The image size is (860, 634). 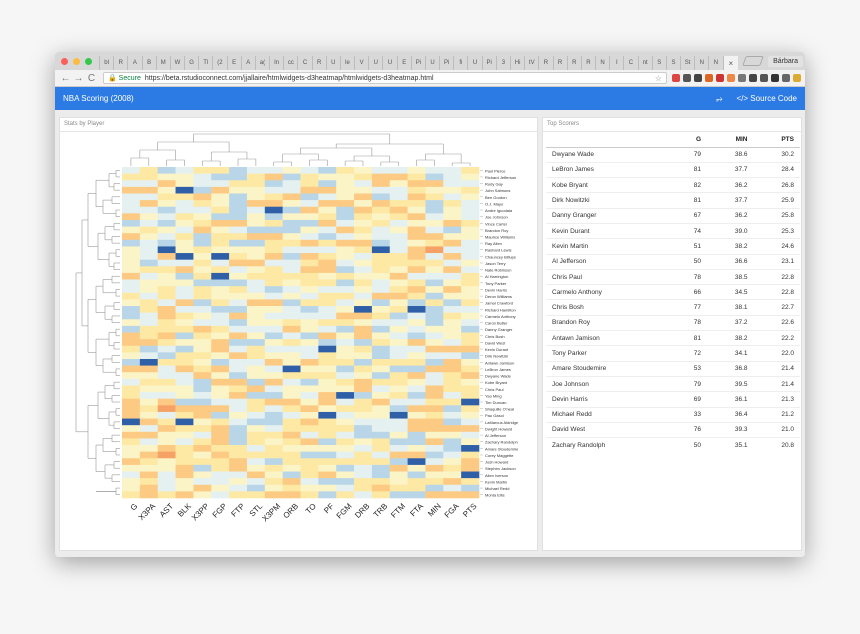 What do you see at coordinates (460, 63) in the screenshot?
I see `browser-tab: fi` at bounding box center [460, 63].